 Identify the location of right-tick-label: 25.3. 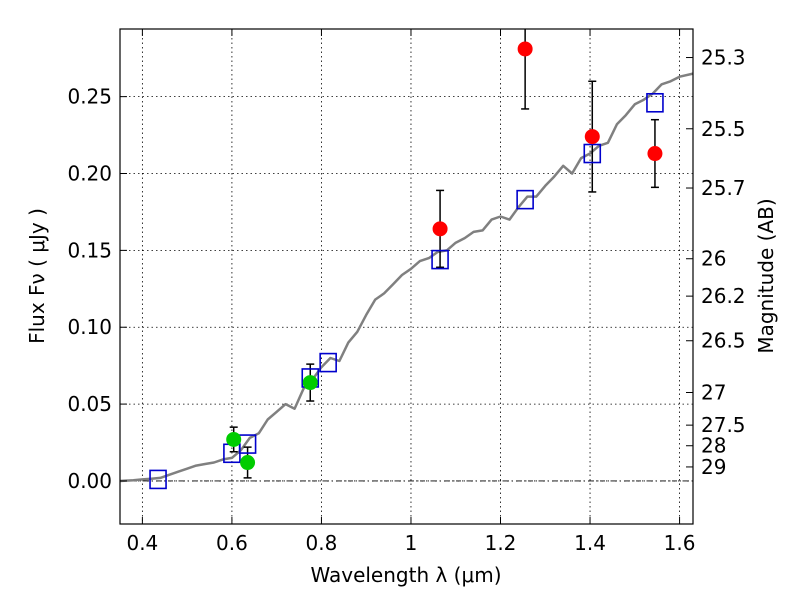
(723, 58).